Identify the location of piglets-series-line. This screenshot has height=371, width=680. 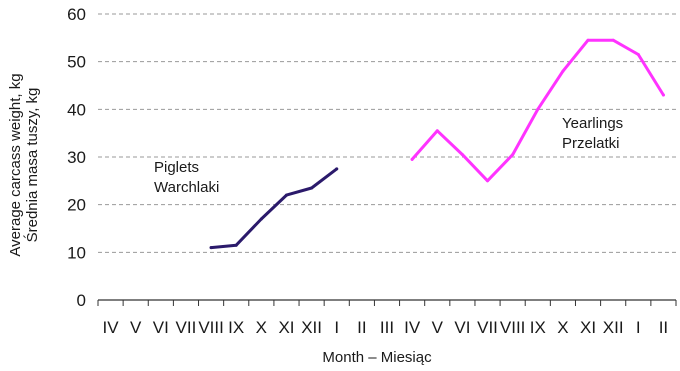
(274, 208).